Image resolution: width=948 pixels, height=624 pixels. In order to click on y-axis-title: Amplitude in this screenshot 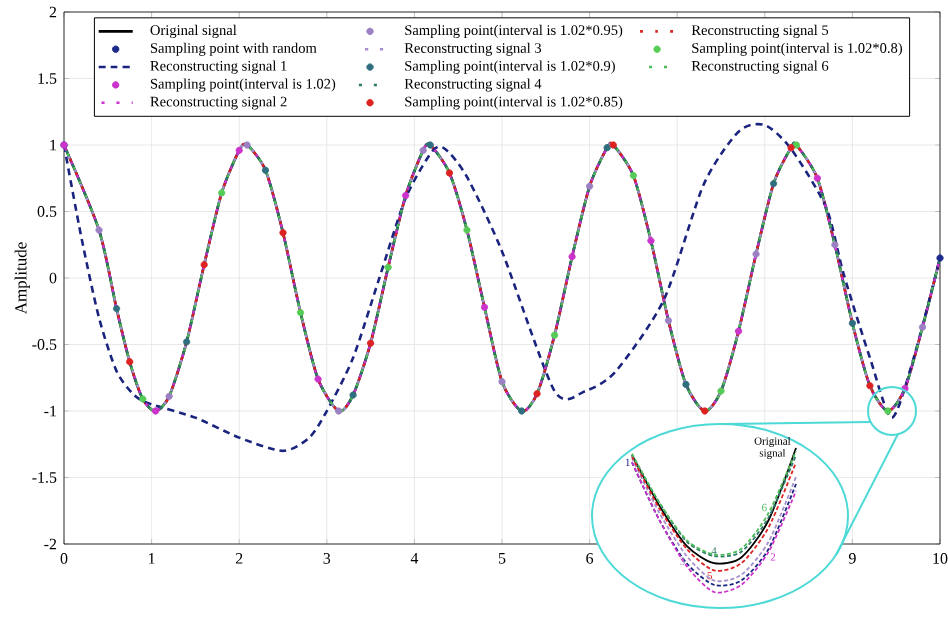, I will do `click(22, 278)`.